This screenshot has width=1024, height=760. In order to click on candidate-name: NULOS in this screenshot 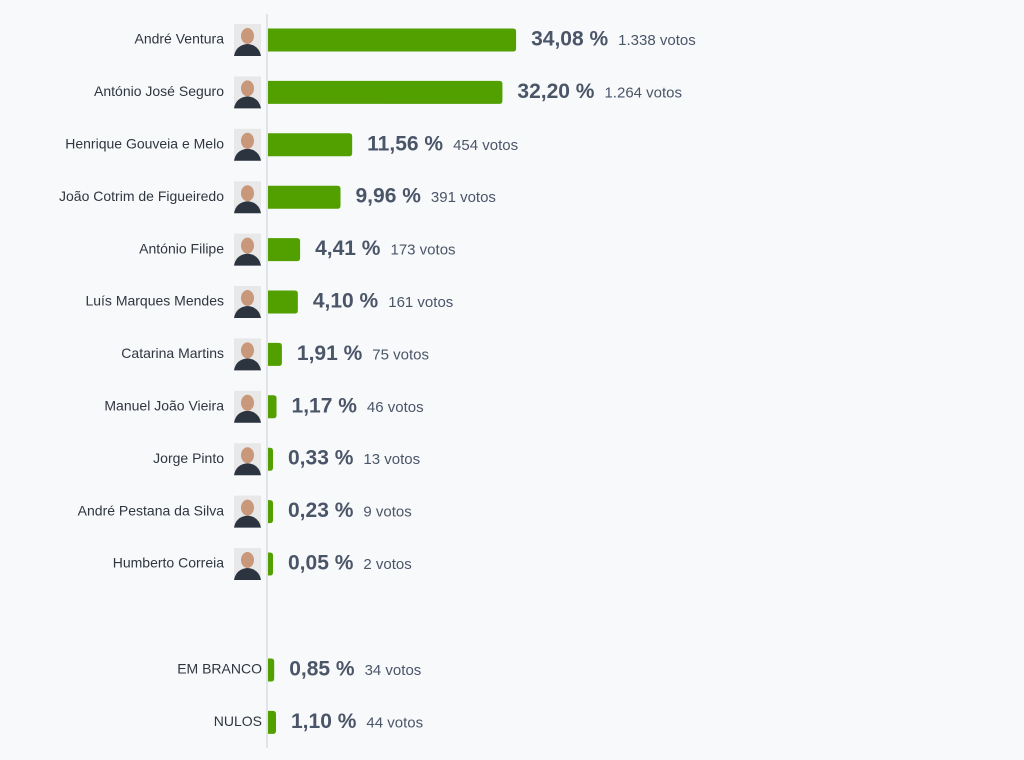, I will do `click(238, 721)`.